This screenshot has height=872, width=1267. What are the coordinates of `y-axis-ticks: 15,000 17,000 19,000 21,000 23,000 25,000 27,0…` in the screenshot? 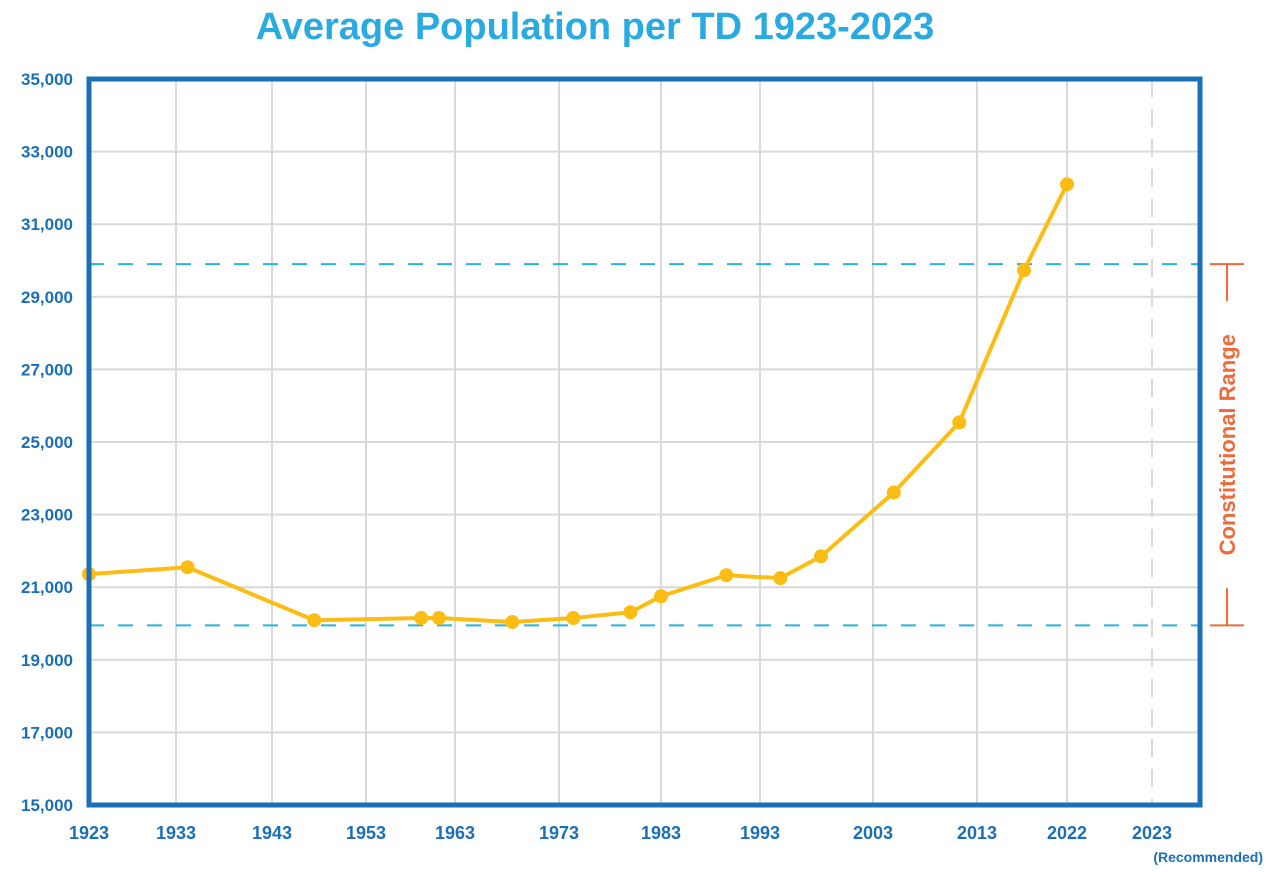 It's located at (47, 442).